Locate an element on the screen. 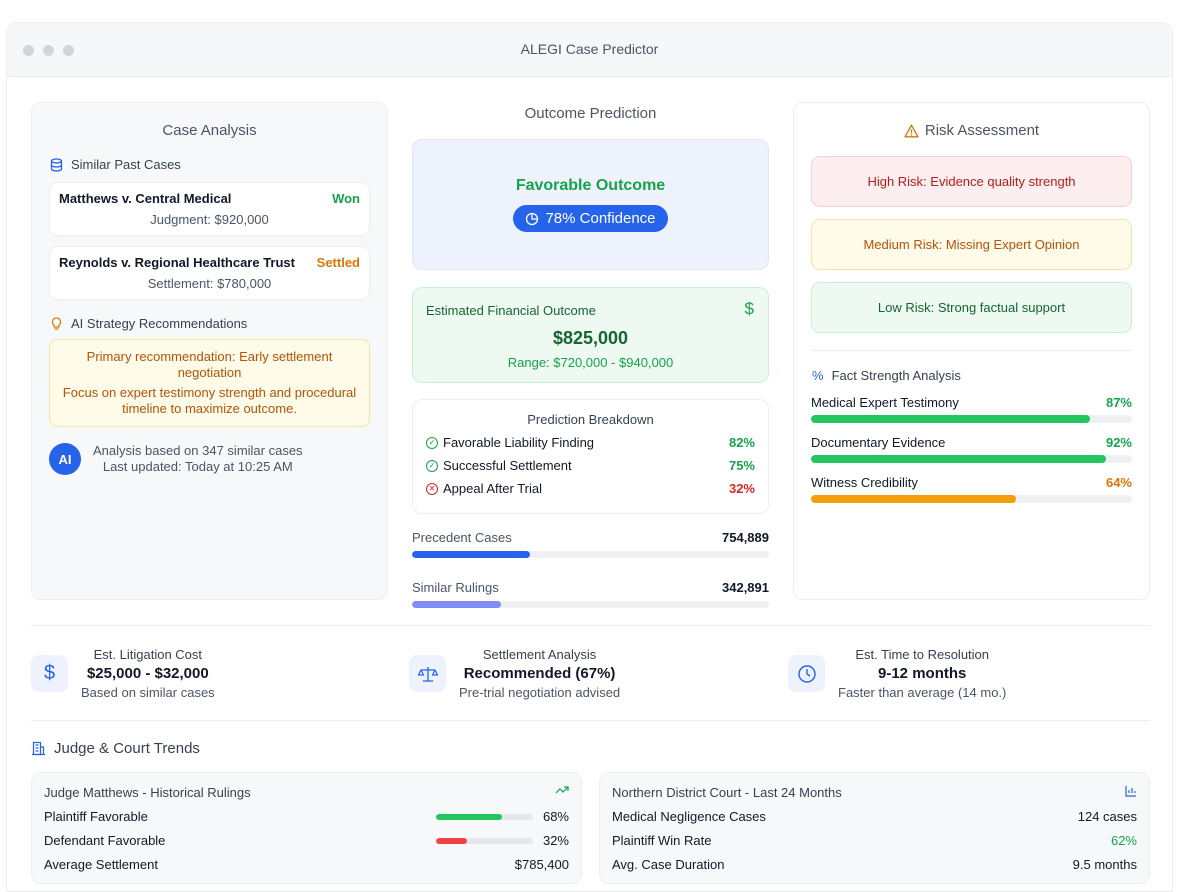 This screenshot has width=1179, height=892. pie-chart-icon is located at coordinates (532, 218).